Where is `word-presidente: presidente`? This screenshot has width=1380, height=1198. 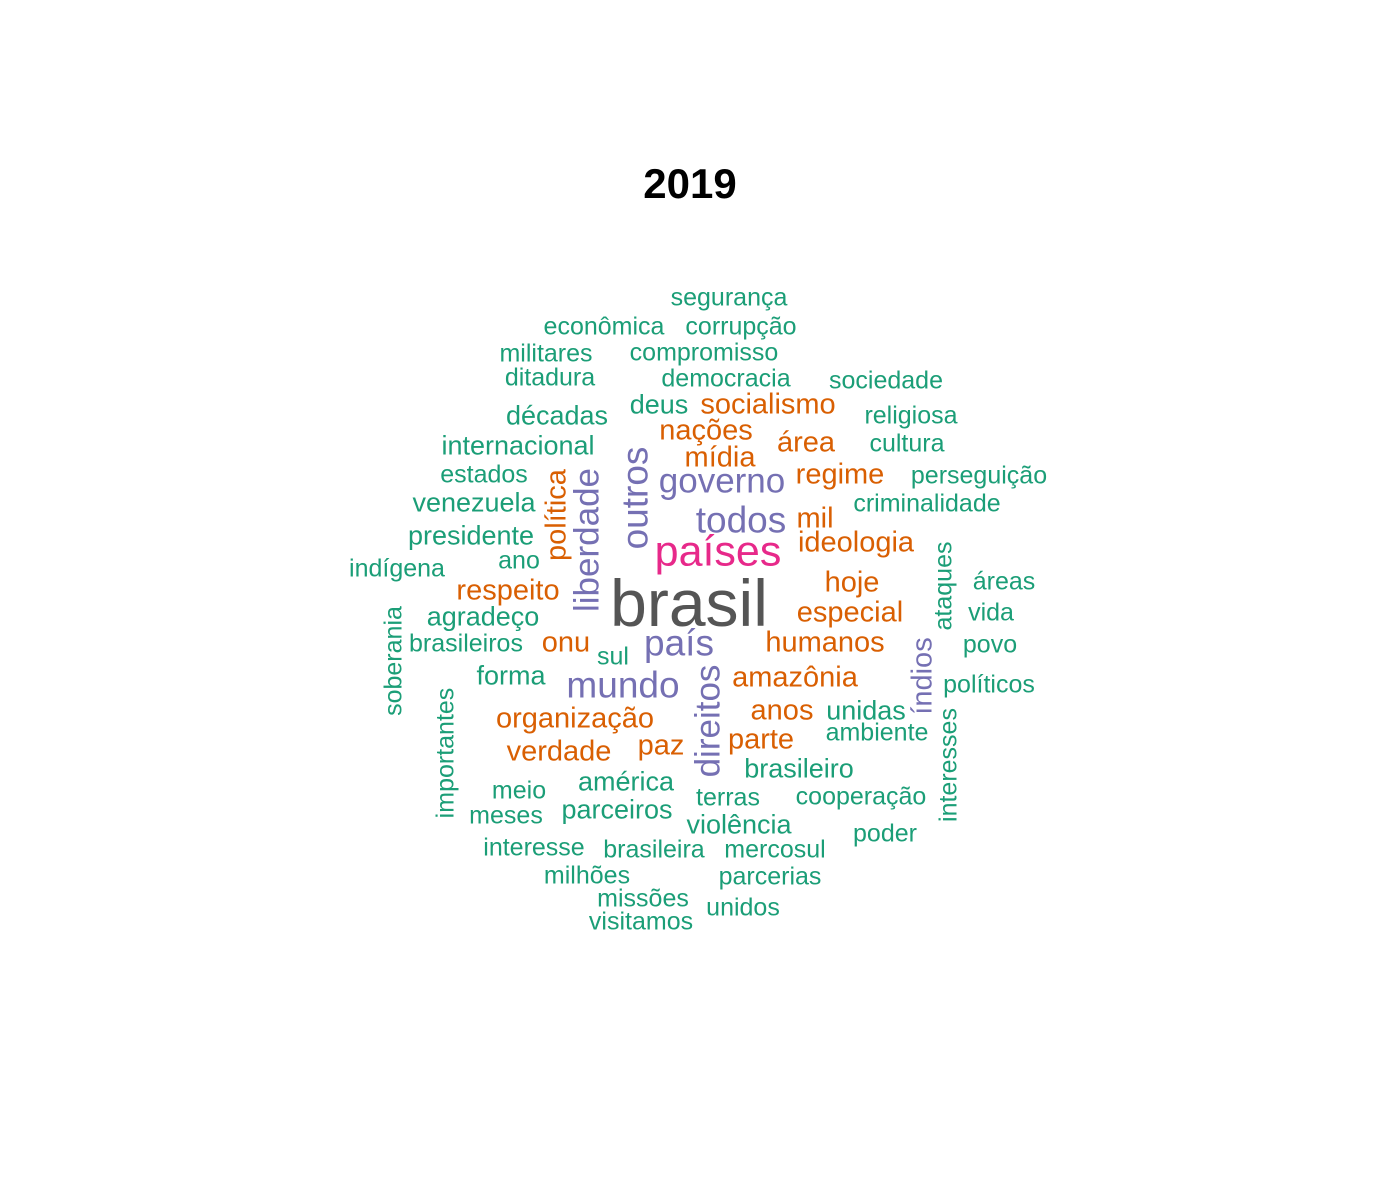 word-presidente: presidente is located at coordinates (471, 535).